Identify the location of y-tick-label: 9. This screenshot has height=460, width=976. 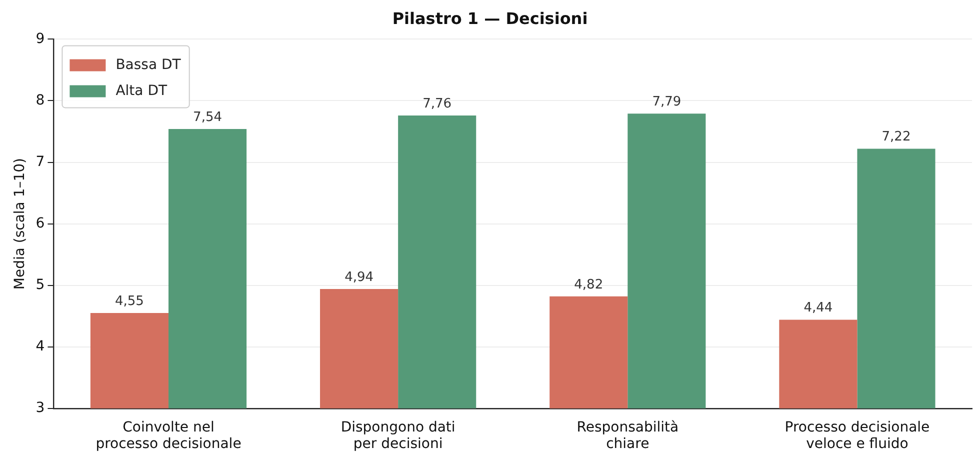
(40, 38).